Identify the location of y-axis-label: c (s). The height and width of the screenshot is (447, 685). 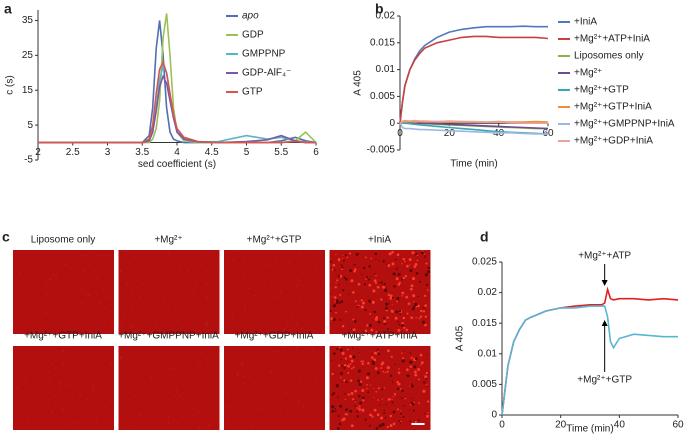
(10, 84).